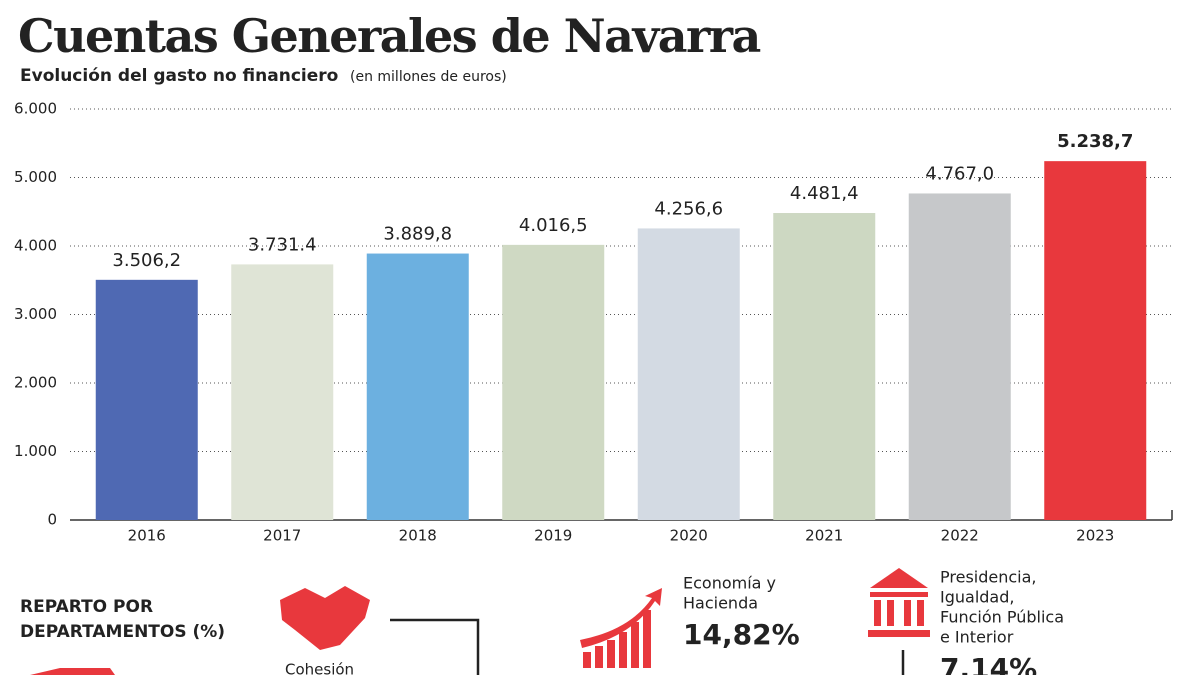 This screenshot has width=1200, height=675. What do you see at coordinates (741, 634) in the screenshot?
I see `dept-value: 14,82%` at bounding box center [741, 634].